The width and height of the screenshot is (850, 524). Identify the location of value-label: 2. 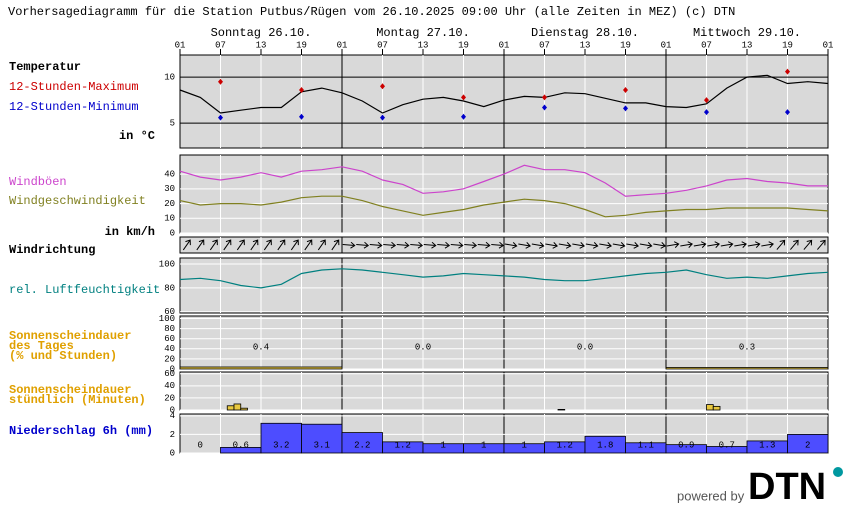
(807, 445).